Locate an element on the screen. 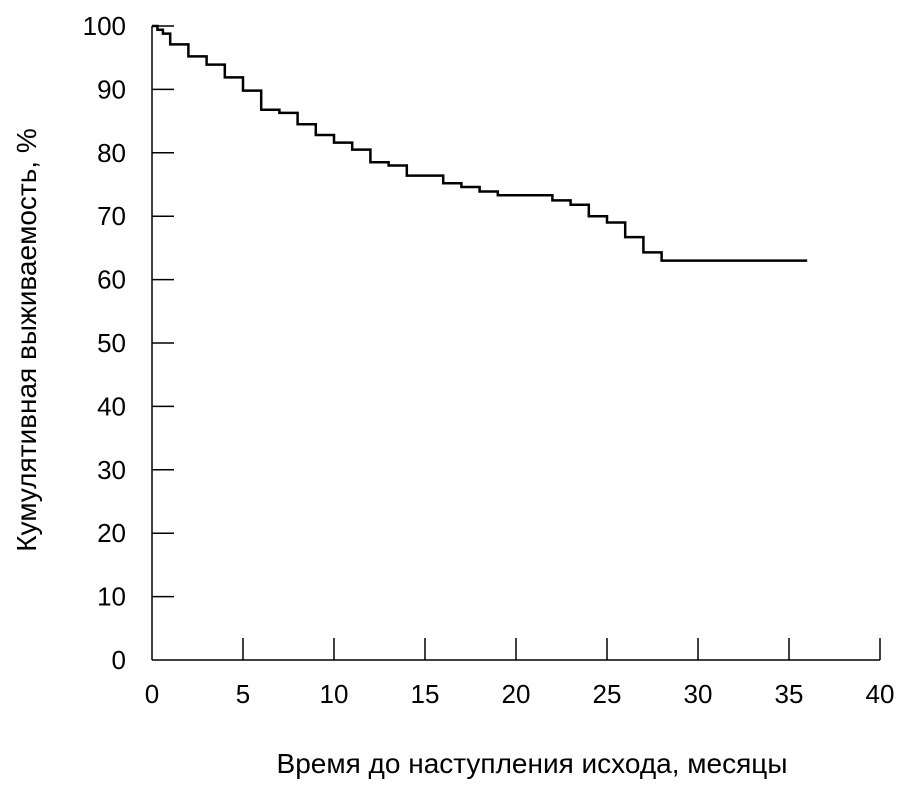 This screenshot has height=803, width=907. y-tick-label: 20 is located at coordinates (111, 533).